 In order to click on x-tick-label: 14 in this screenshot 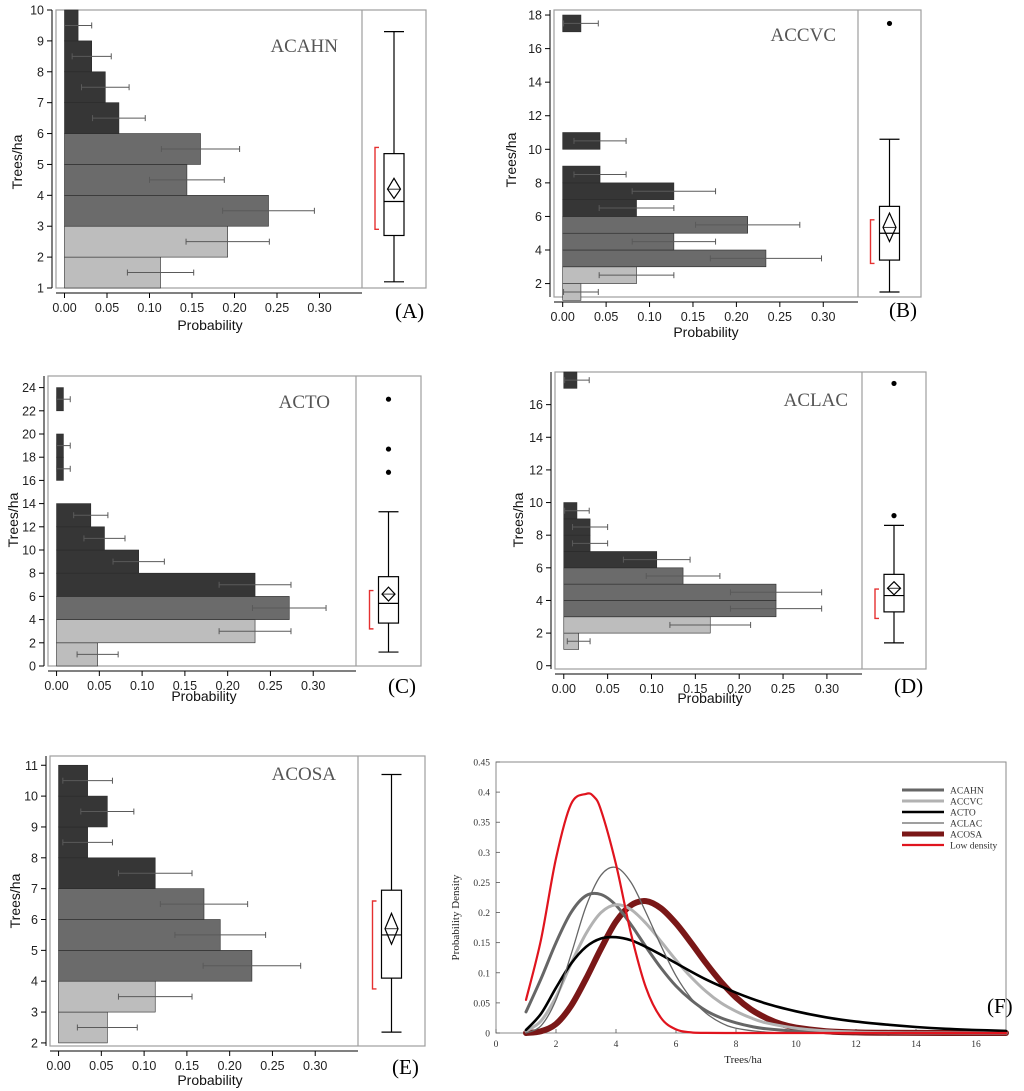, I will do `click(916, 1045)`.